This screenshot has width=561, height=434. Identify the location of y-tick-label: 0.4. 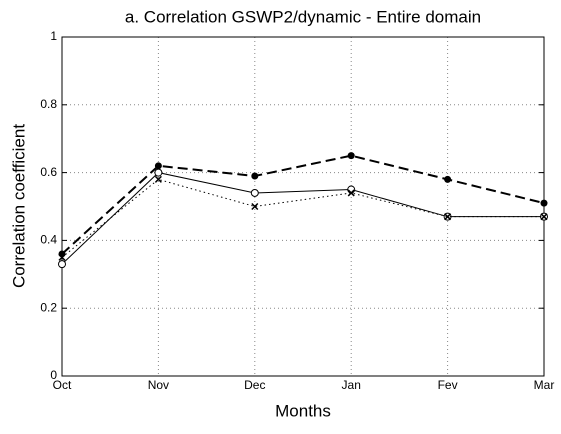
(48, 240).